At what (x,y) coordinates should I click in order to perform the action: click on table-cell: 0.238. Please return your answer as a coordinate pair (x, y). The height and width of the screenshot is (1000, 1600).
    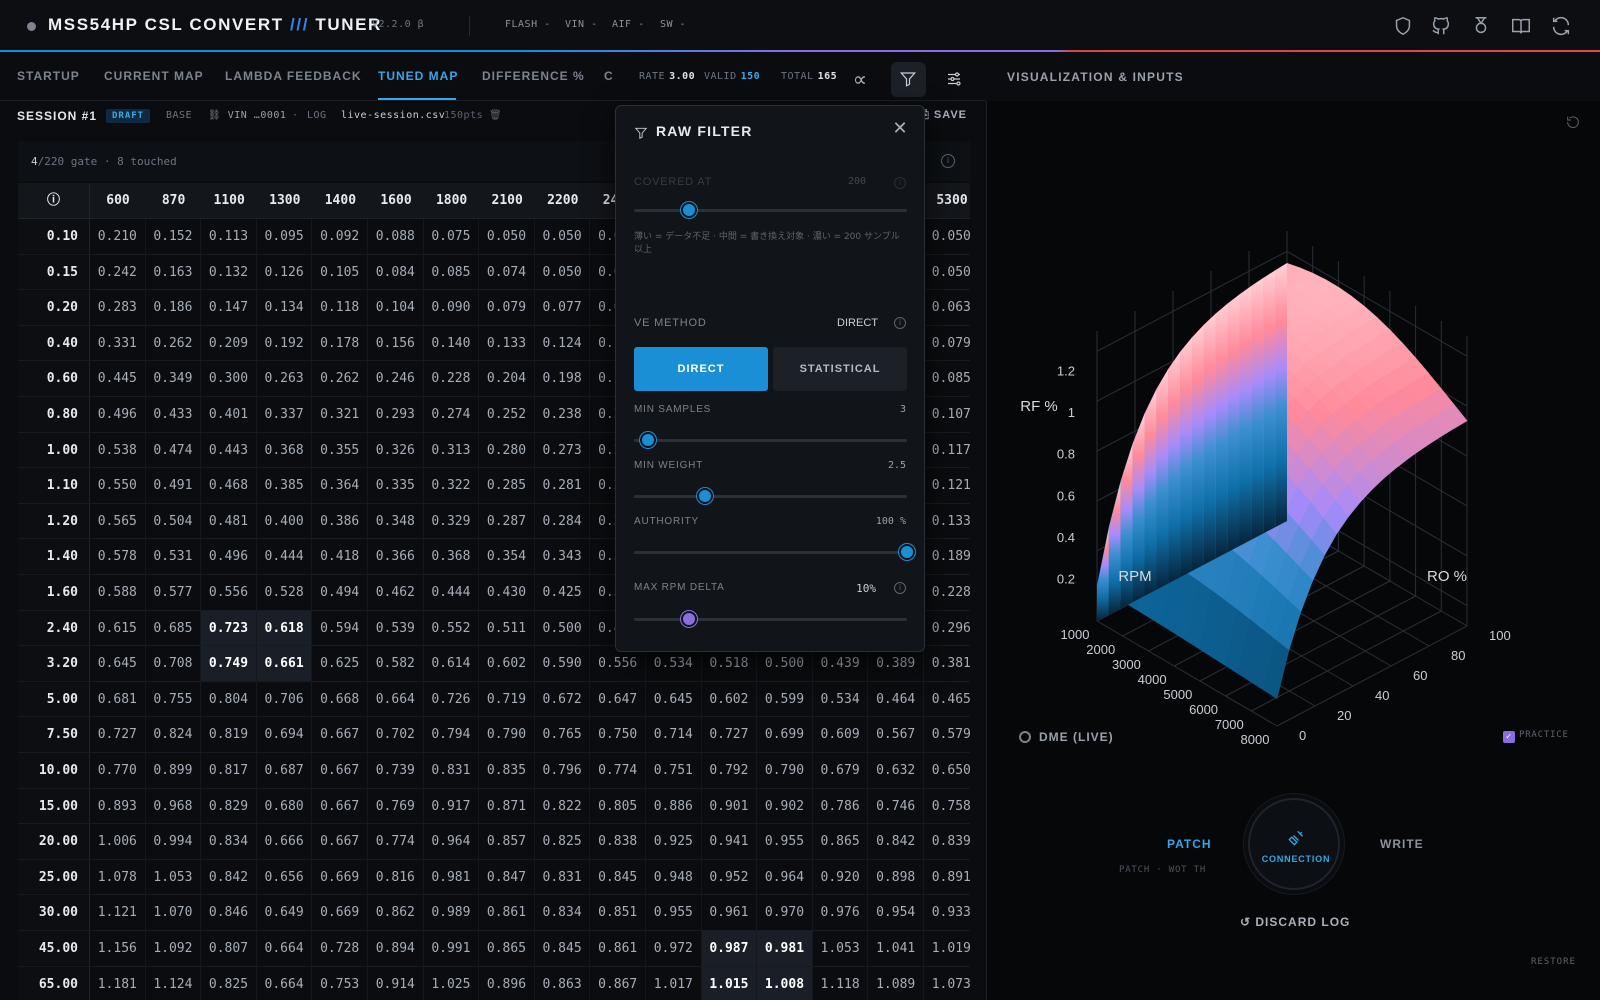
    Looking at the image, I should click on (563, 414).